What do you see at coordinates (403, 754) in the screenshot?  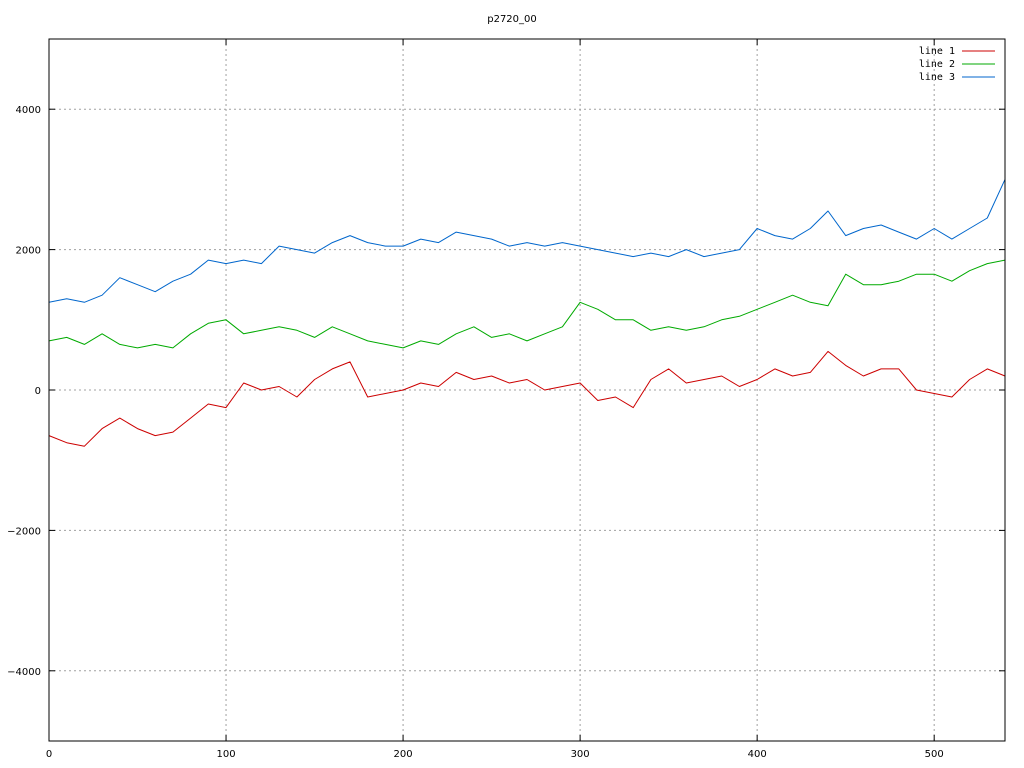 I see `x-tick-label: 200` at bounding box center [403, 754].